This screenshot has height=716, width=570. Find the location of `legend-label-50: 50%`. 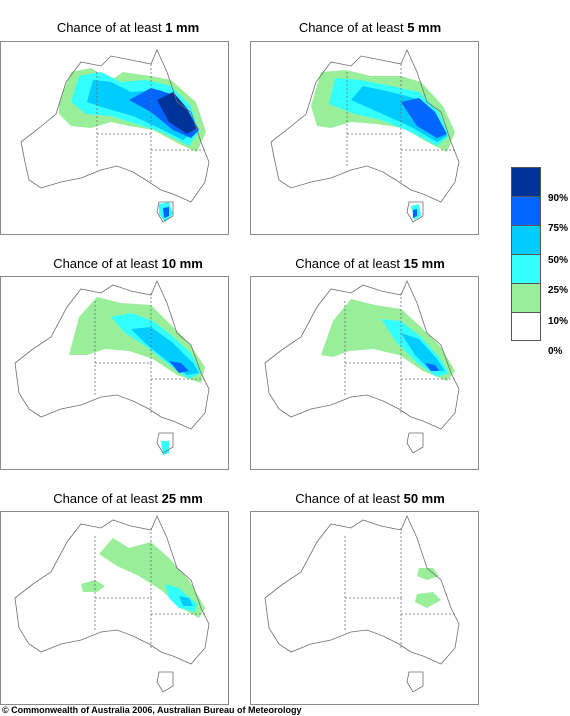

legend-label-50: 50% is located at coordinates (558, 260).